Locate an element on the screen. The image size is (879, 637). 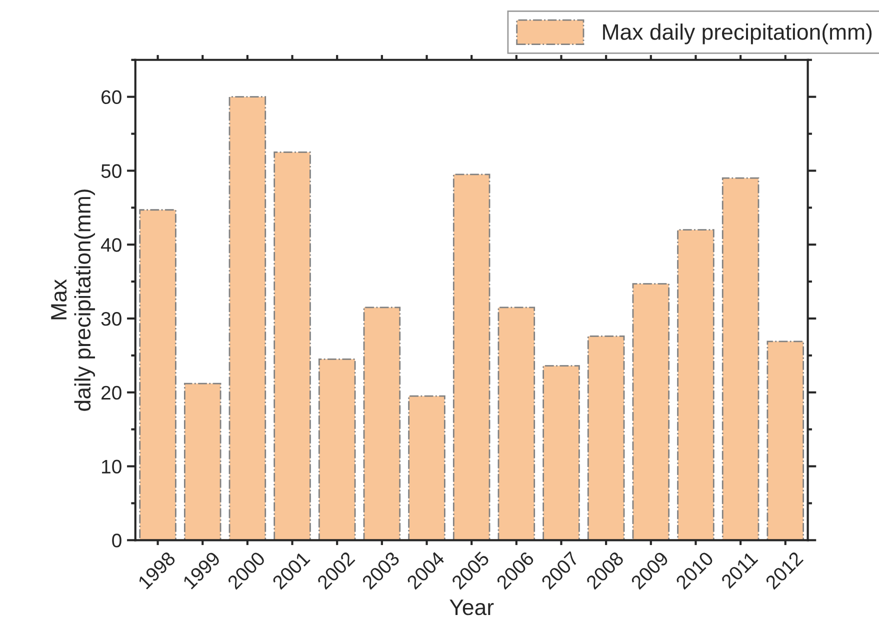
y-axis-title: Max daily precipitation(mm) is located at coordinates (73, 300).